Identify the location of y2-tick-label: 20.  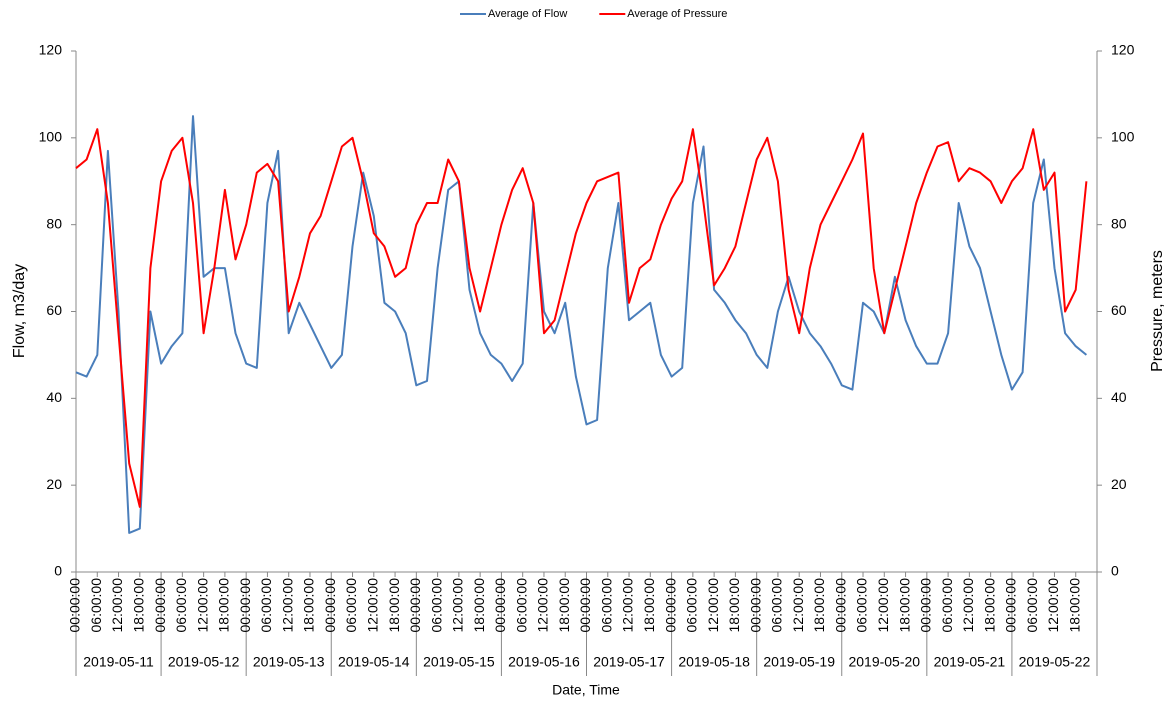
(1119, 484).